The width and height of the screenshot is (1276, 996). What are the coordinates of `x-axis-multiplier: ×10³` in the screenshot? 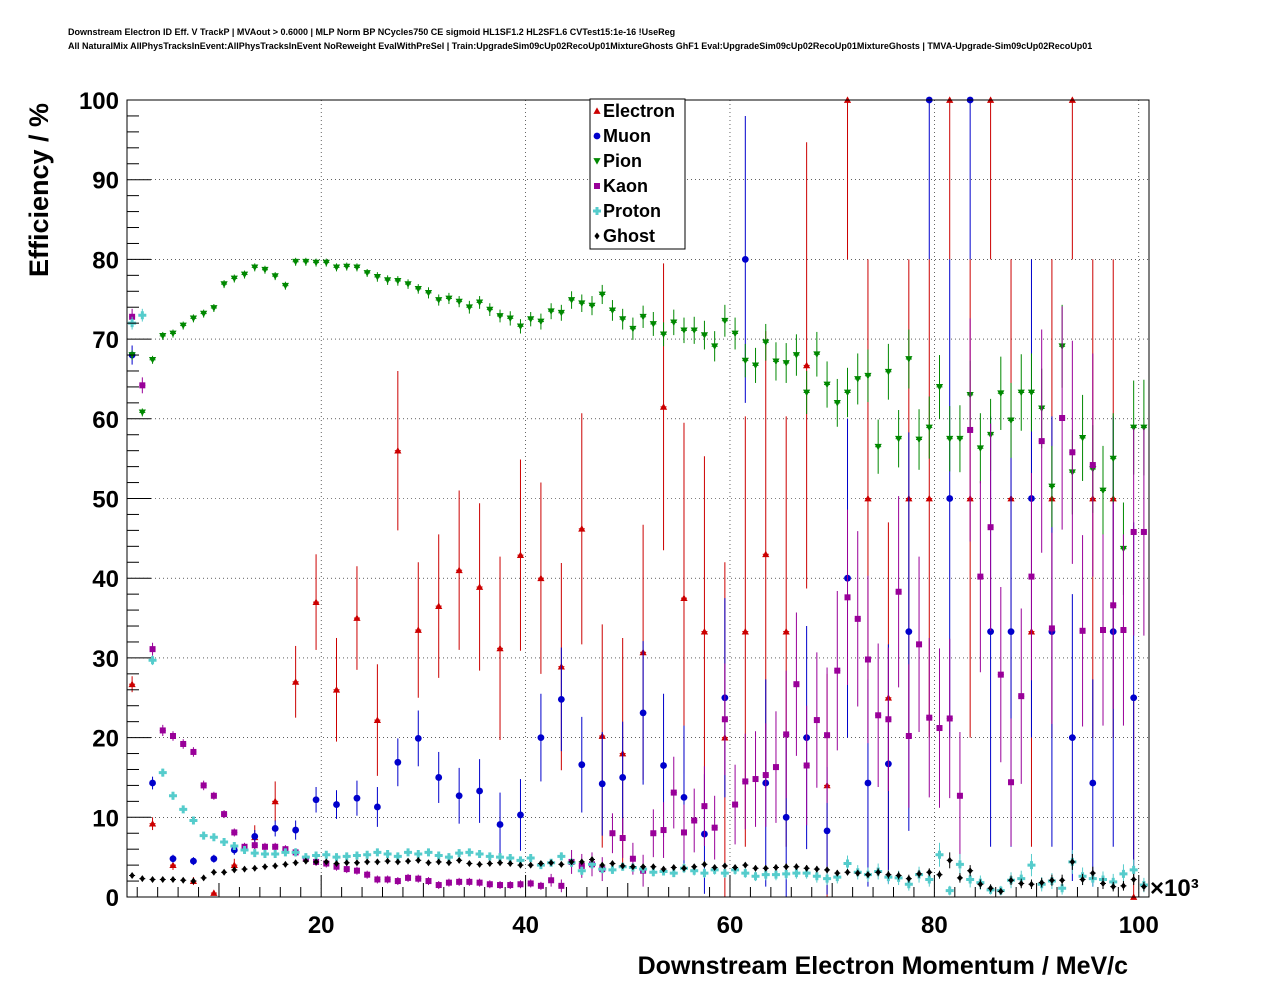 It's located at (1174, 888).